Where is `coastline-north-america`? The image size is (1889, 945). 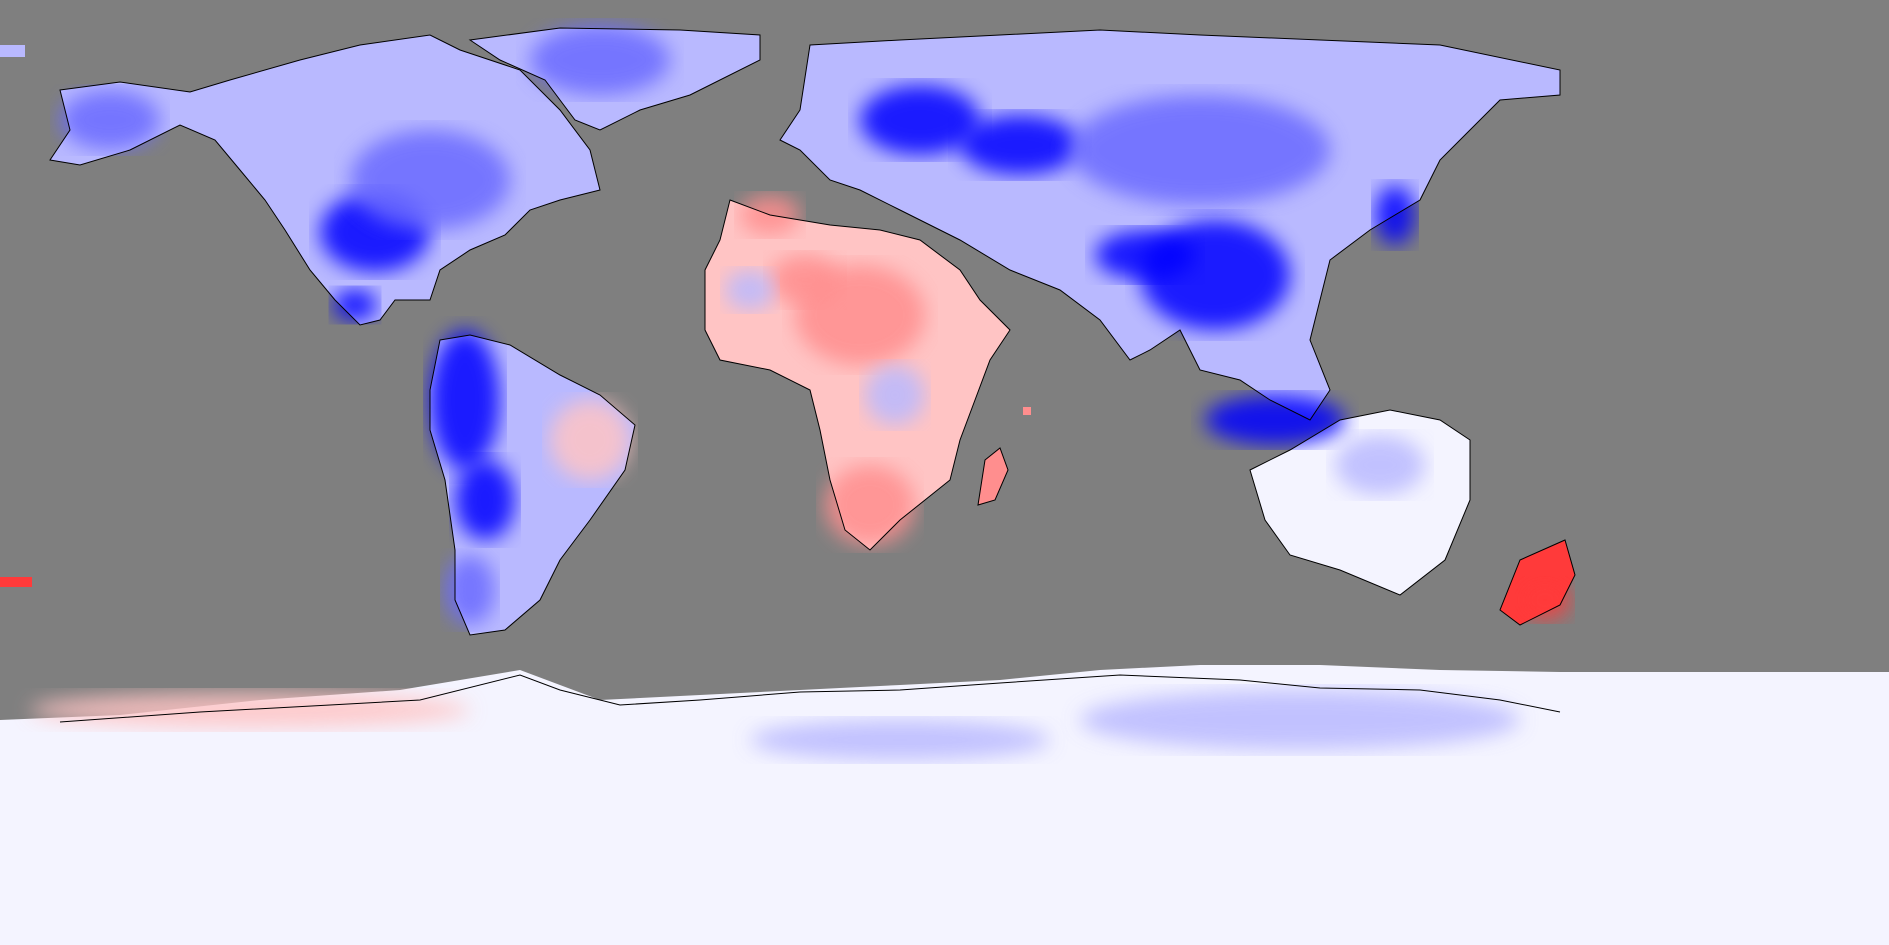
coastline-north-america is located at coordinates (325, 180).